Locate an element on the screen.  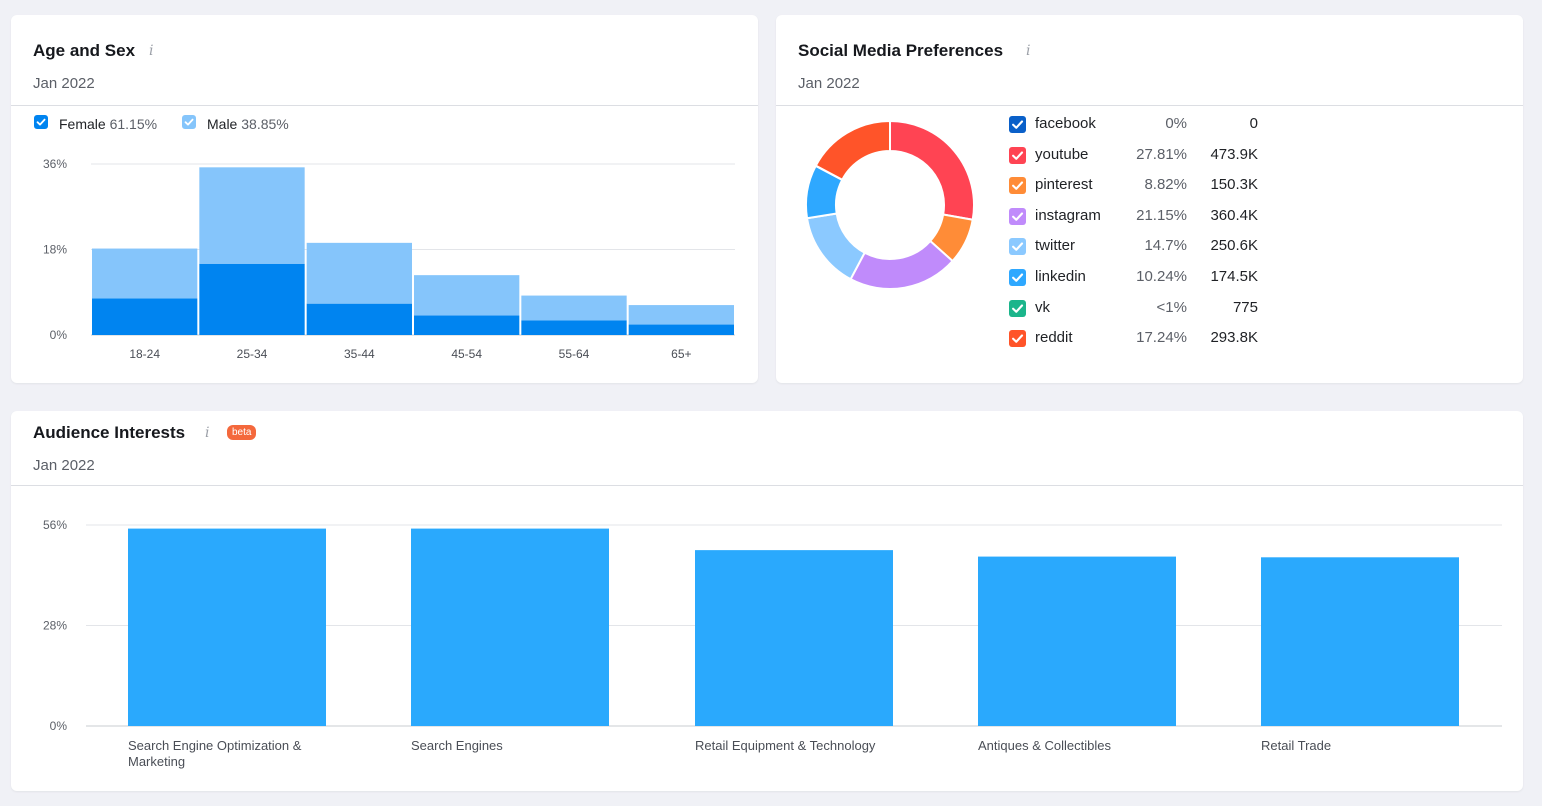
x-tick-label: Retail Trade is located at coordinates (1296, 745).